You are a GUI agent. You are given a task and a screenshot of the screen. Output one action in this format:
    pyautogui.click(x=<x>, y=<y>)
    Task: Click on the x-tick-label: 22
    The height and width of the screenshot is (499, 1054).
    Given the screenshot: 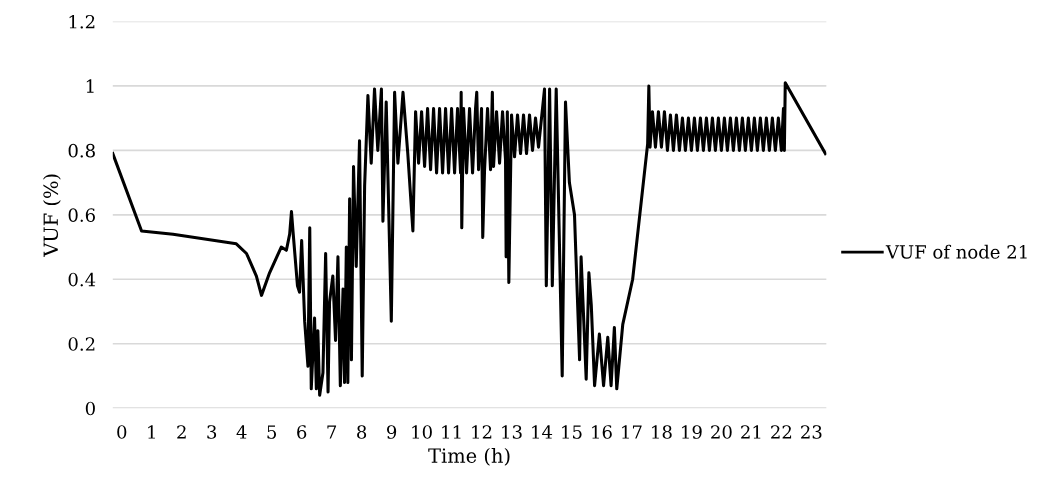 What is the action you would take?
    pyautogui.click(x=781, y=432)
    